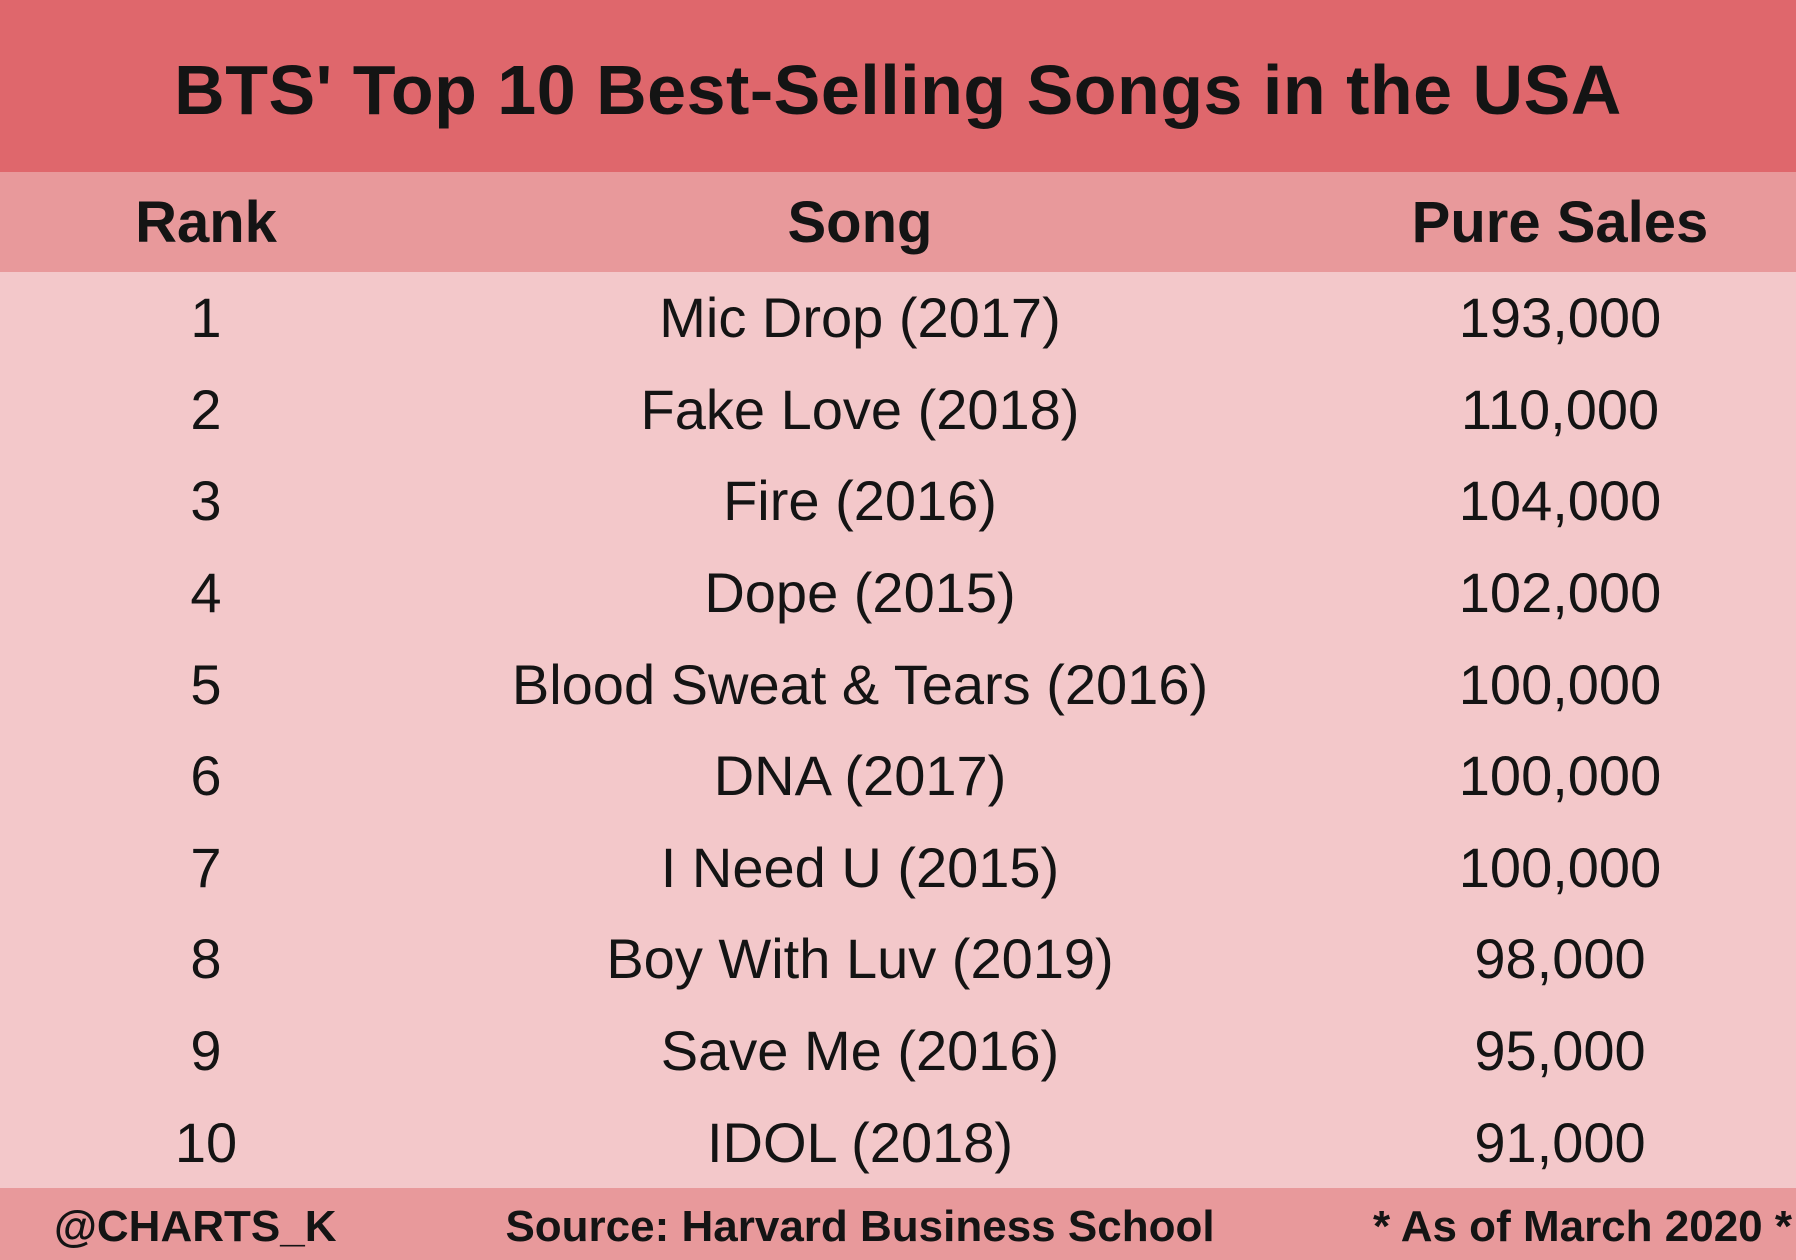 This screenshot has width=1796, height=1260. Describe the element at coordinates (206, 318) in the screenshot. I see `cell-rank: 1` at that location.